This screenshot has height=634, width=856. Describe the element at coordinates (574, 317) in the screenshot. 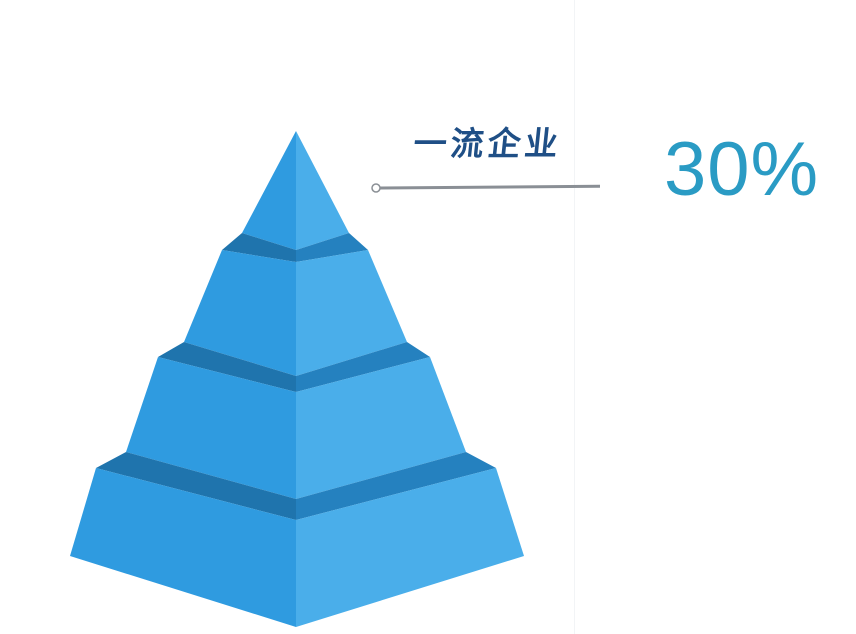

I see `background-divider` at that location.